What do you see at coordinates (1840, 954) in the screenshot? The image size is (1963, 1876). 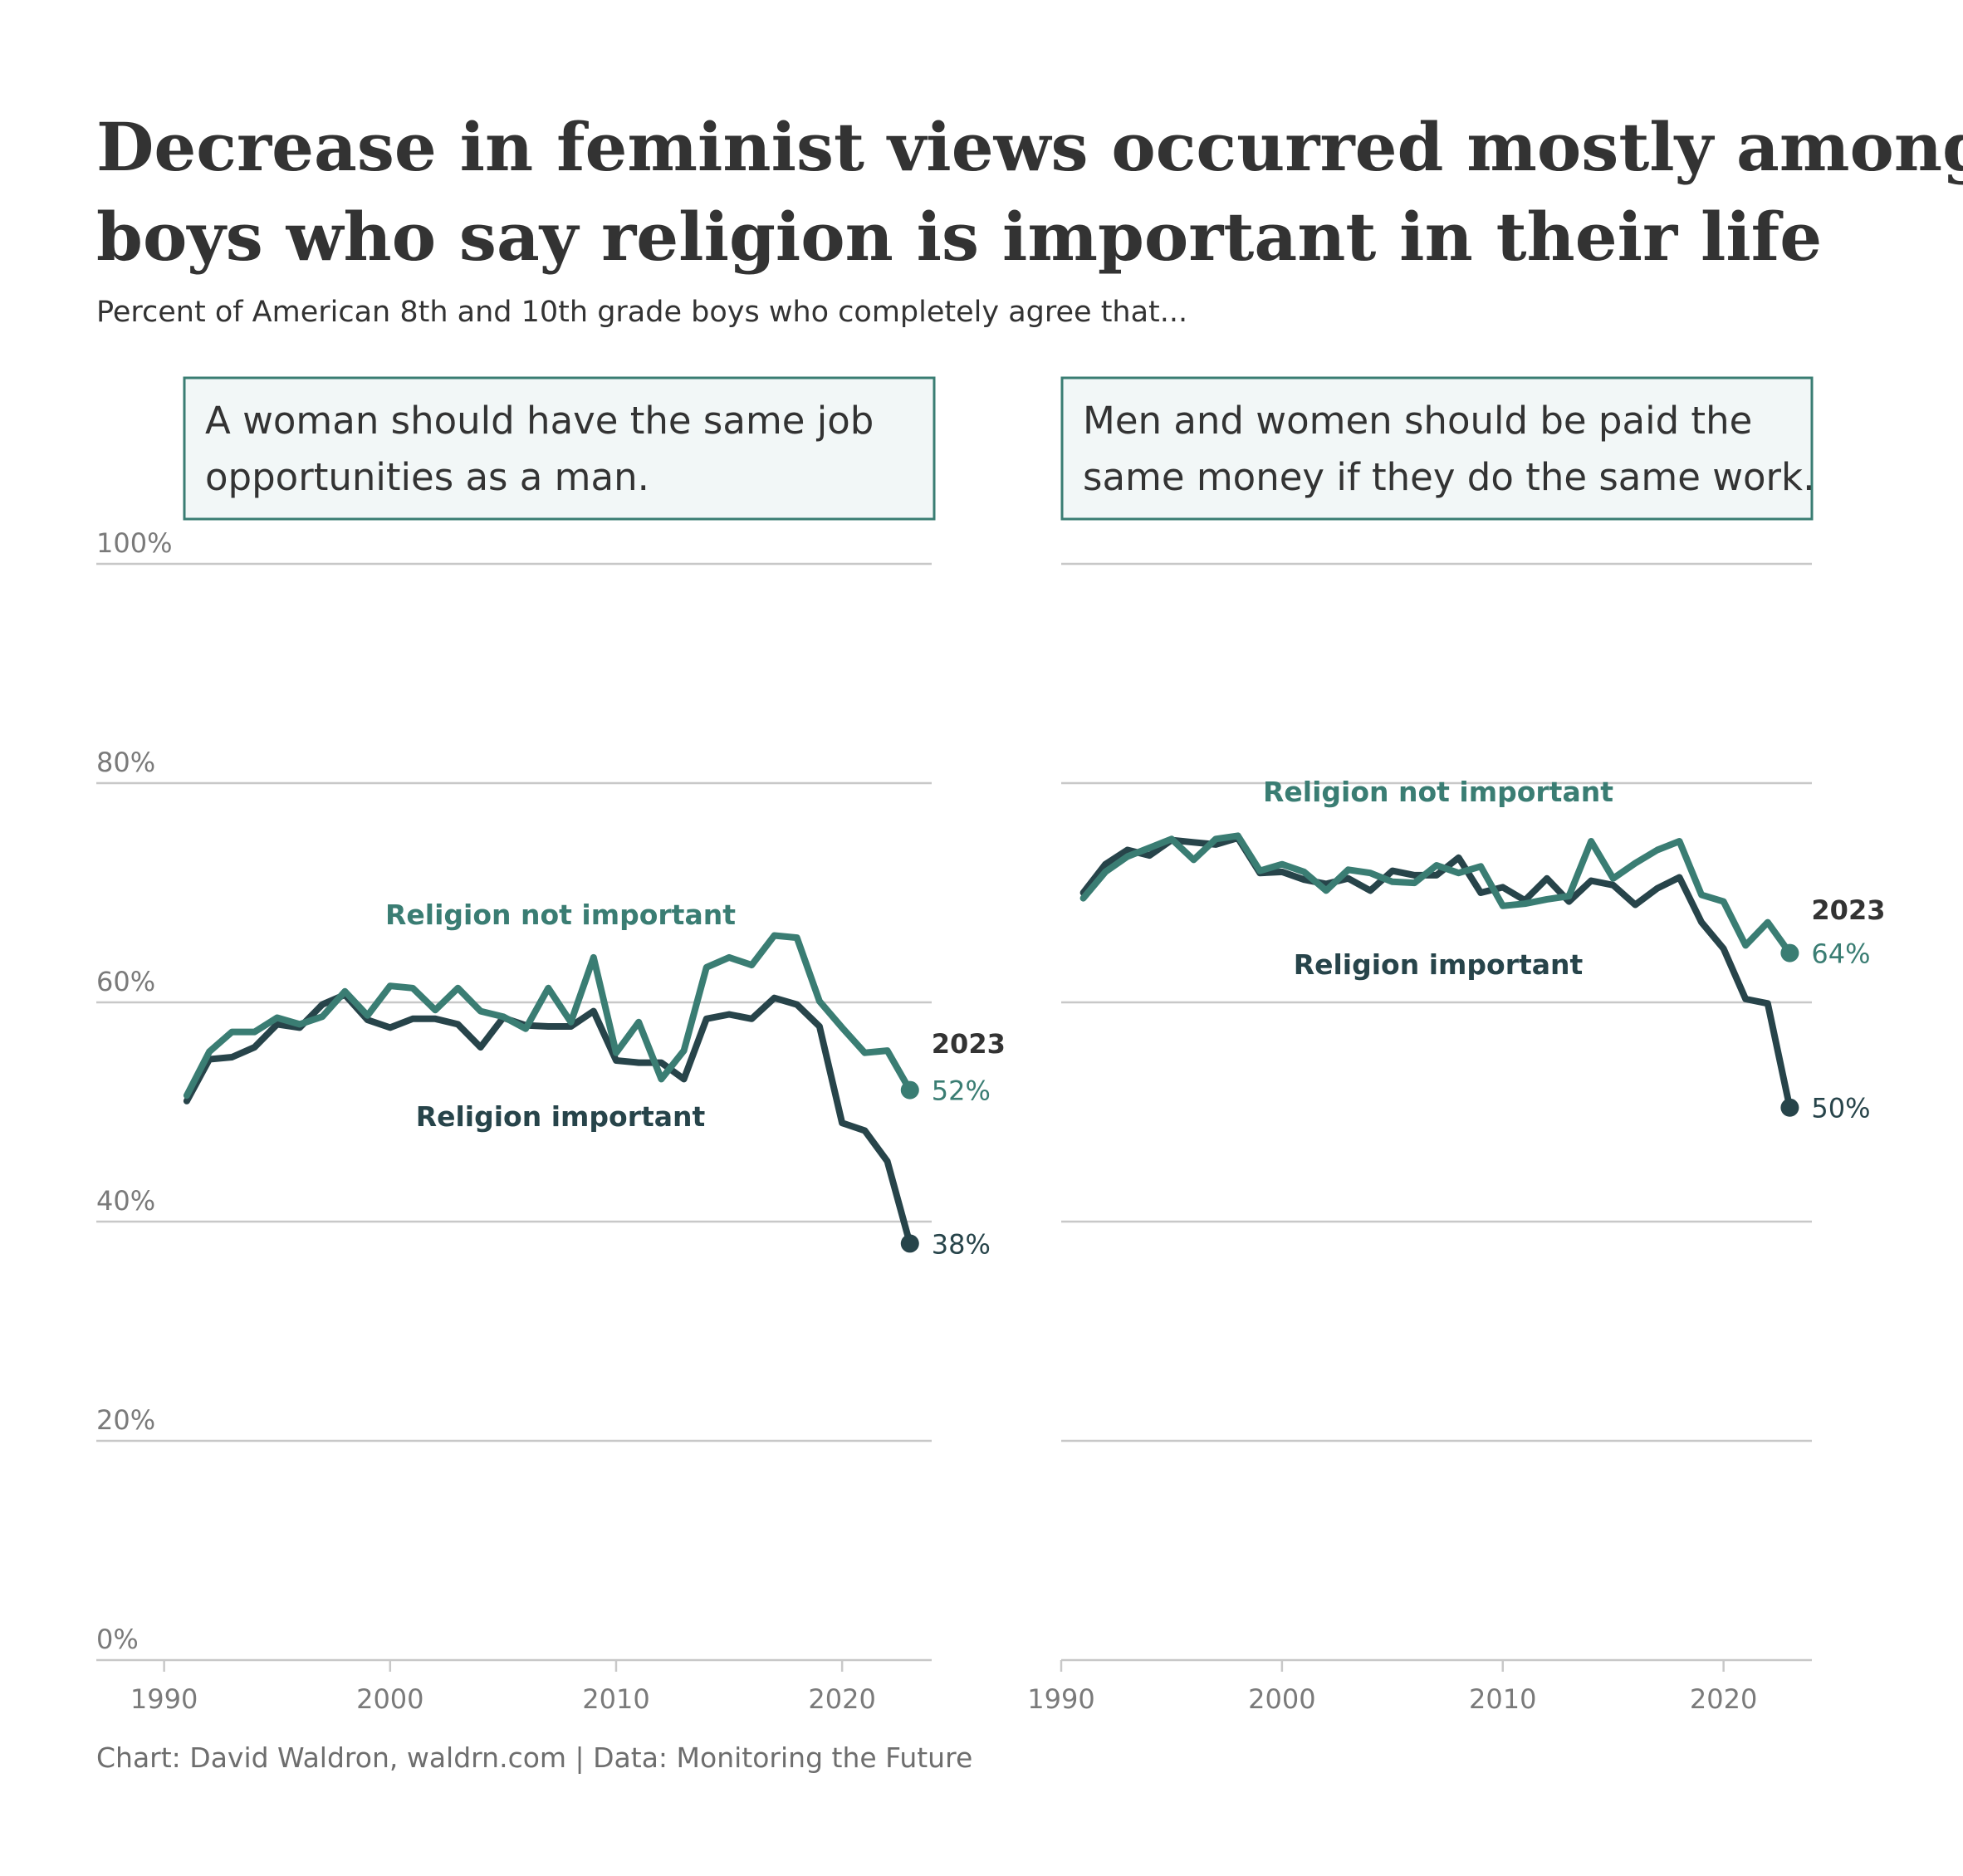 I see `end-value-label: 64%` at bounding box center [1840, 954].